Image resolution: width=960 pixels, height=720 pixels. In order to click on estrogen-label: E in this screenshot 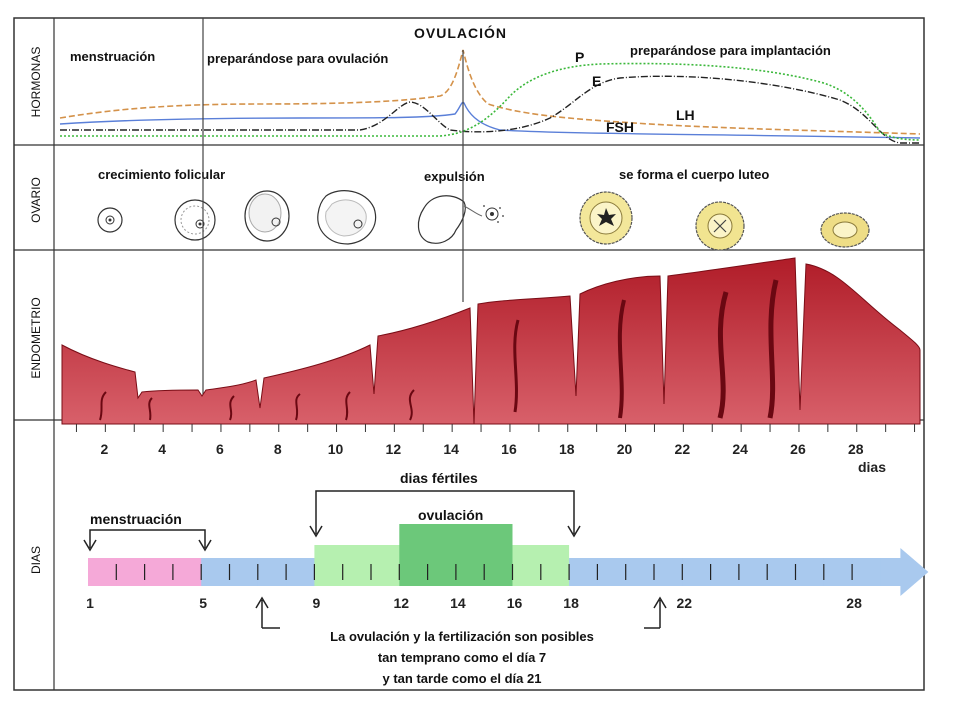, I will do `click(596, 81)`.